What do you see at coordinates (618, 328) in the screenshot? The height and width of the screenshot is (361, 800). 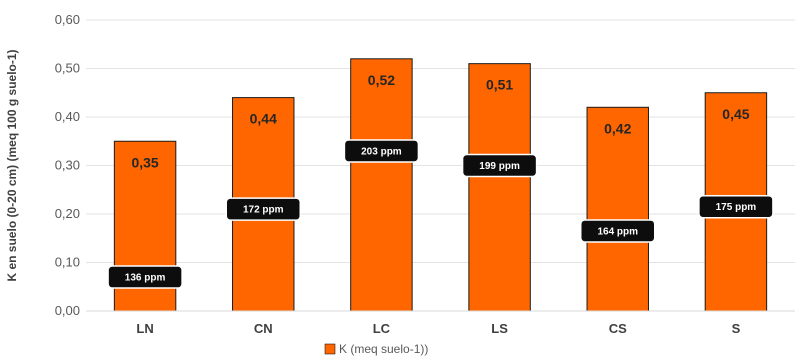 I see `x-category-label: CS` at bounding box center [618, 328].